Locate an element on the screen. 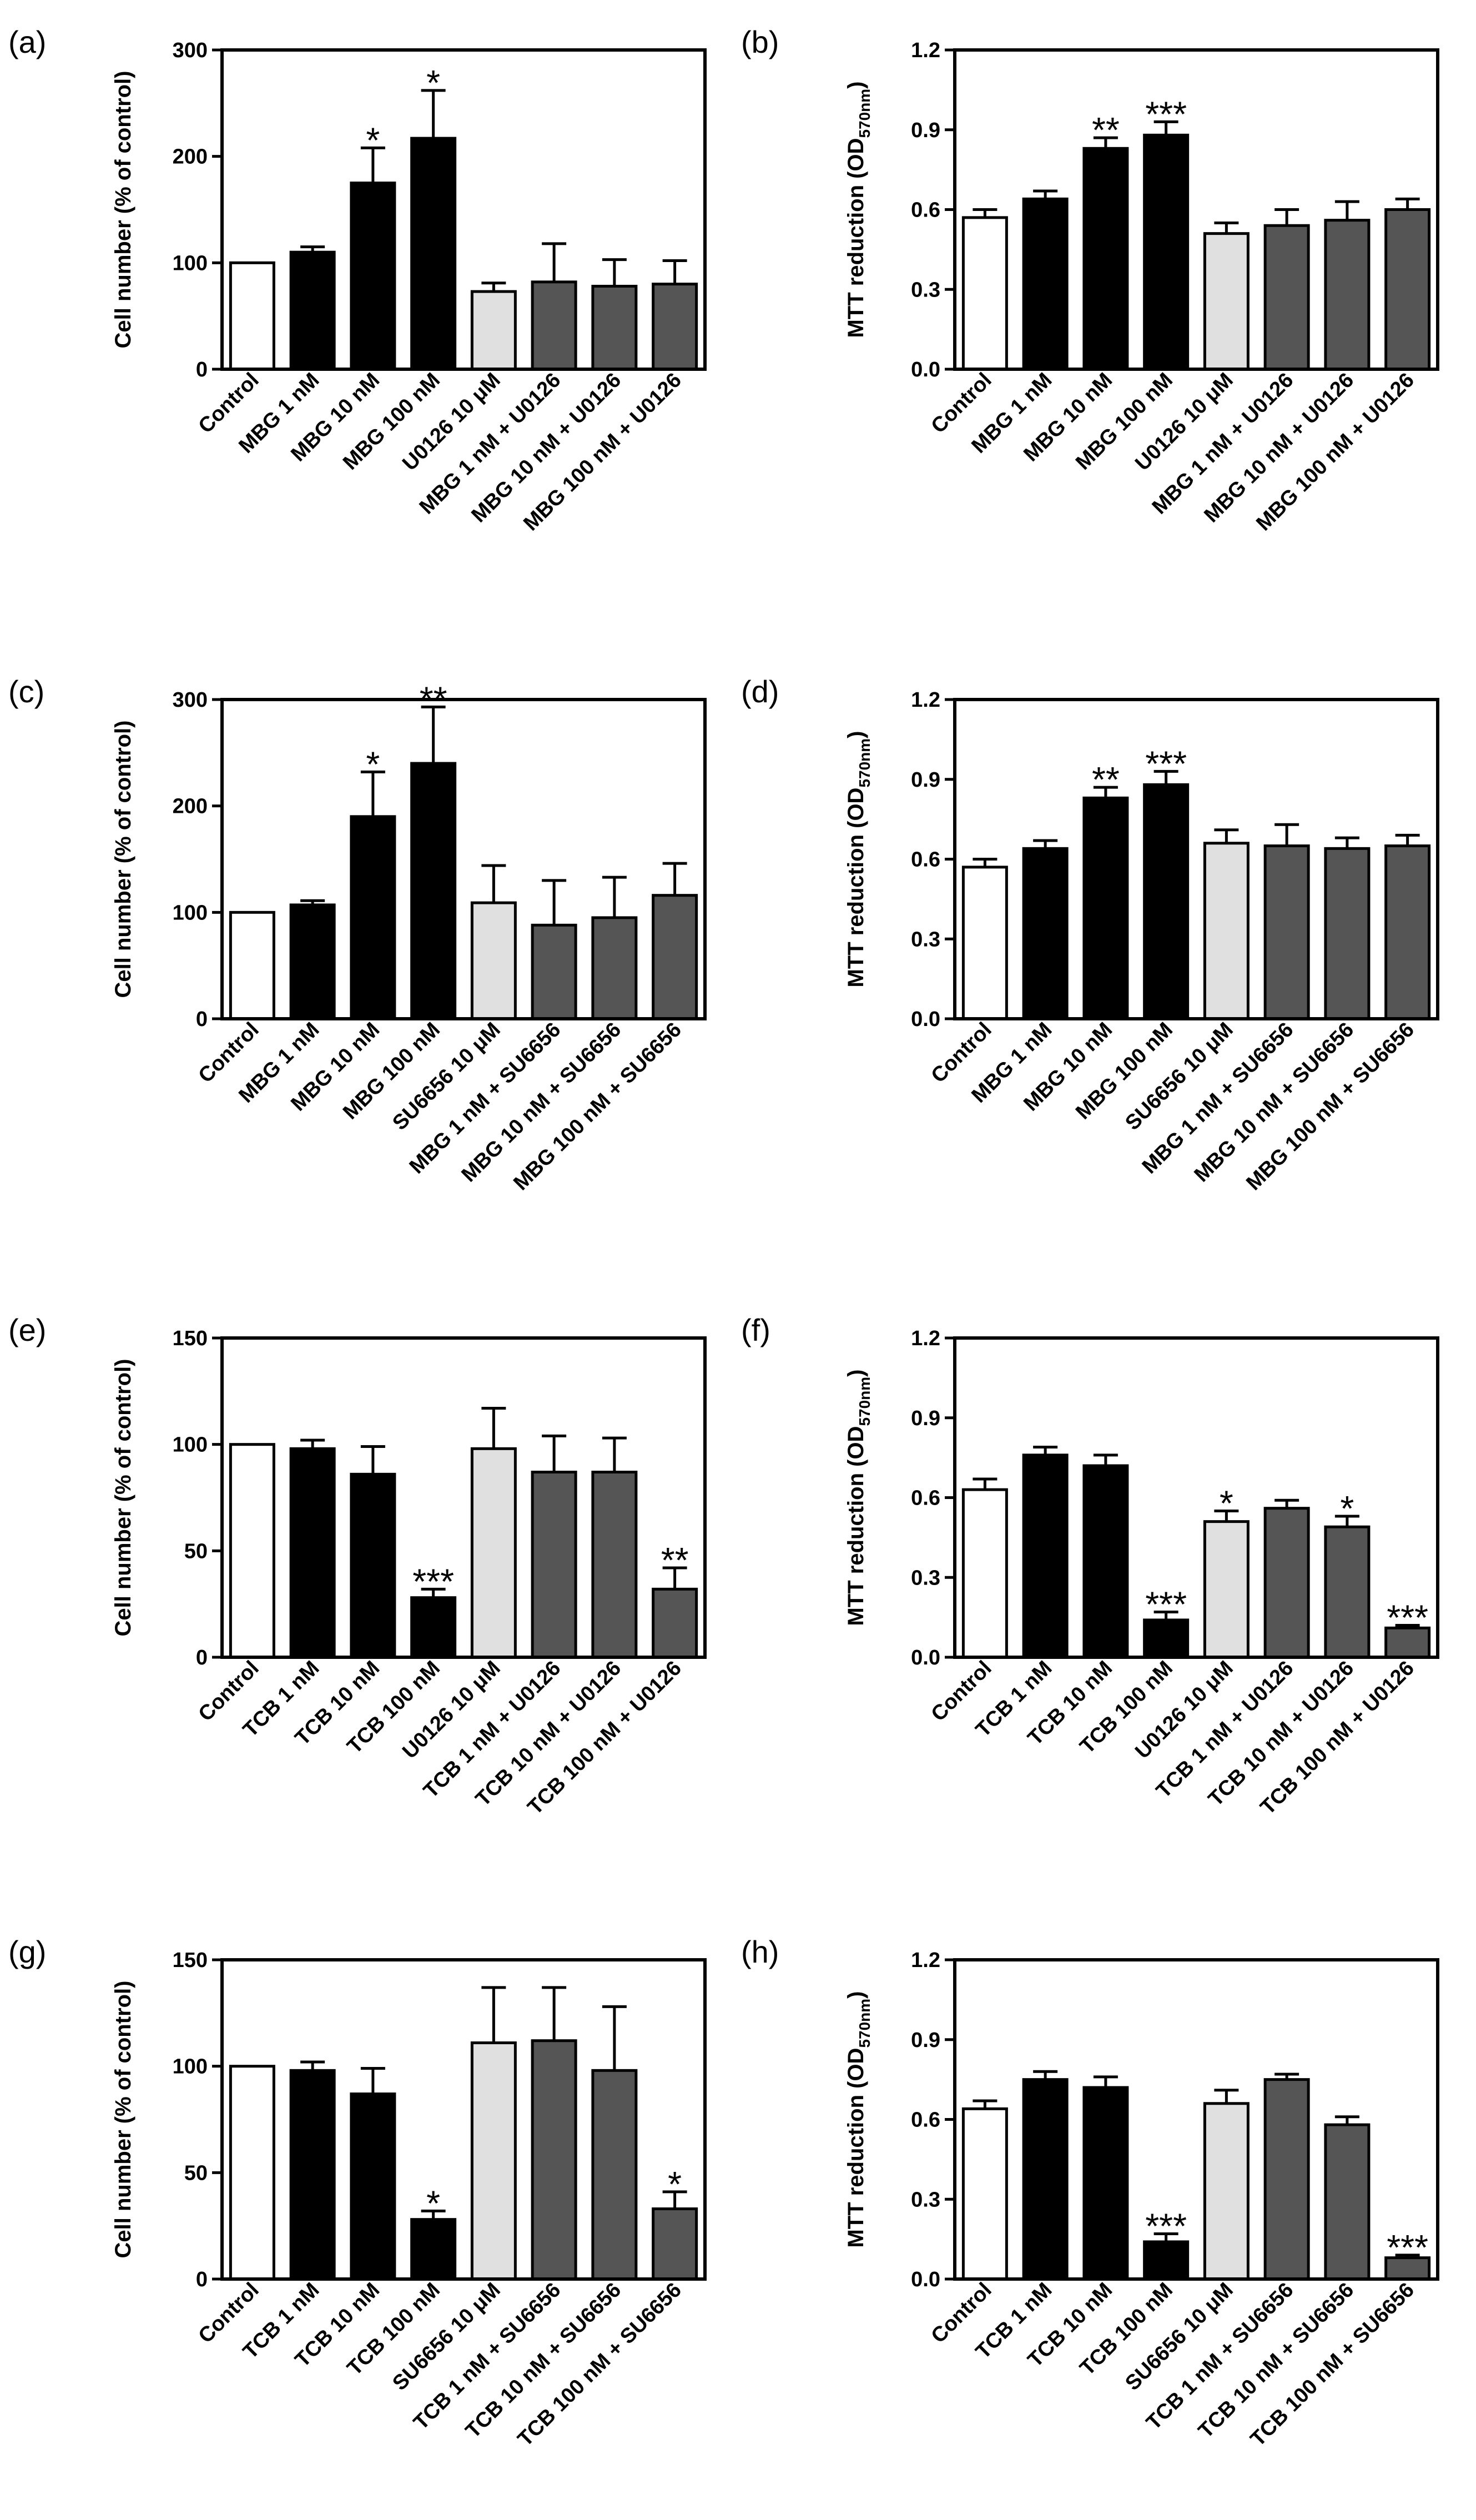  chart-4-y-tick-label-1: 50 is located at coordinates (196, 1552).